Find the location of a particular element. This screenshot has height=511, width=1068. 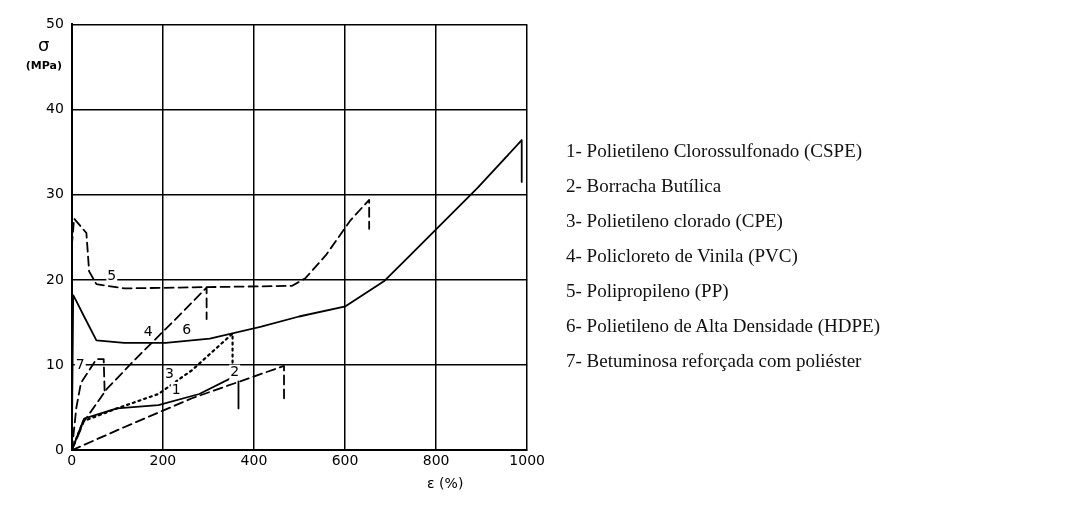

text: 7- Betuminosa reforçada com poliéster is located at coordinates (714, 361).